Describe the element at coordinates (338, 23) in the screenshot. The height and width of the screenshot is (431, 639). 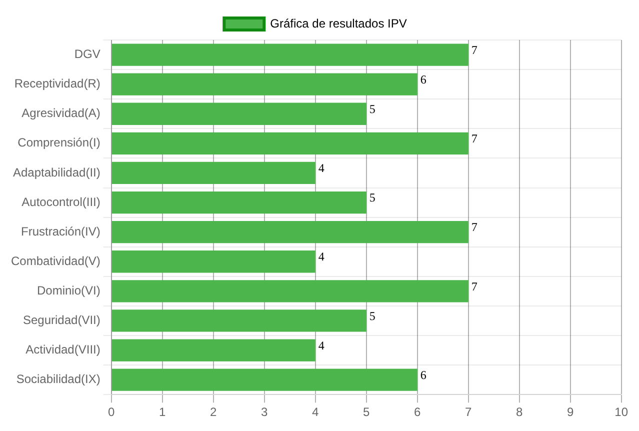
I see `legend-label: Gráfica de resultados IPV` at that location.